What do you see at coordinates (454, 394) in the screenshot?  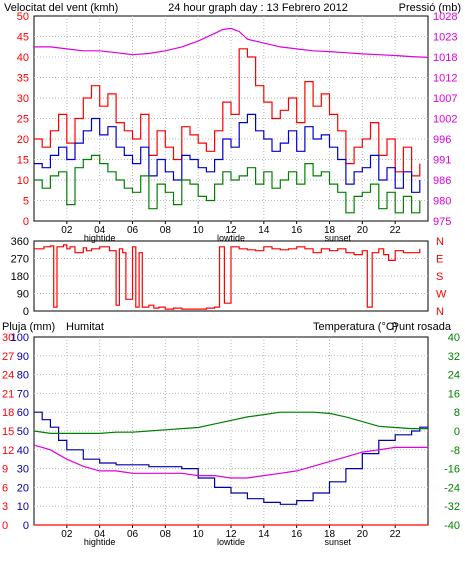 I see `temperature-tick-label: 16` at bounding box center [454, 394].